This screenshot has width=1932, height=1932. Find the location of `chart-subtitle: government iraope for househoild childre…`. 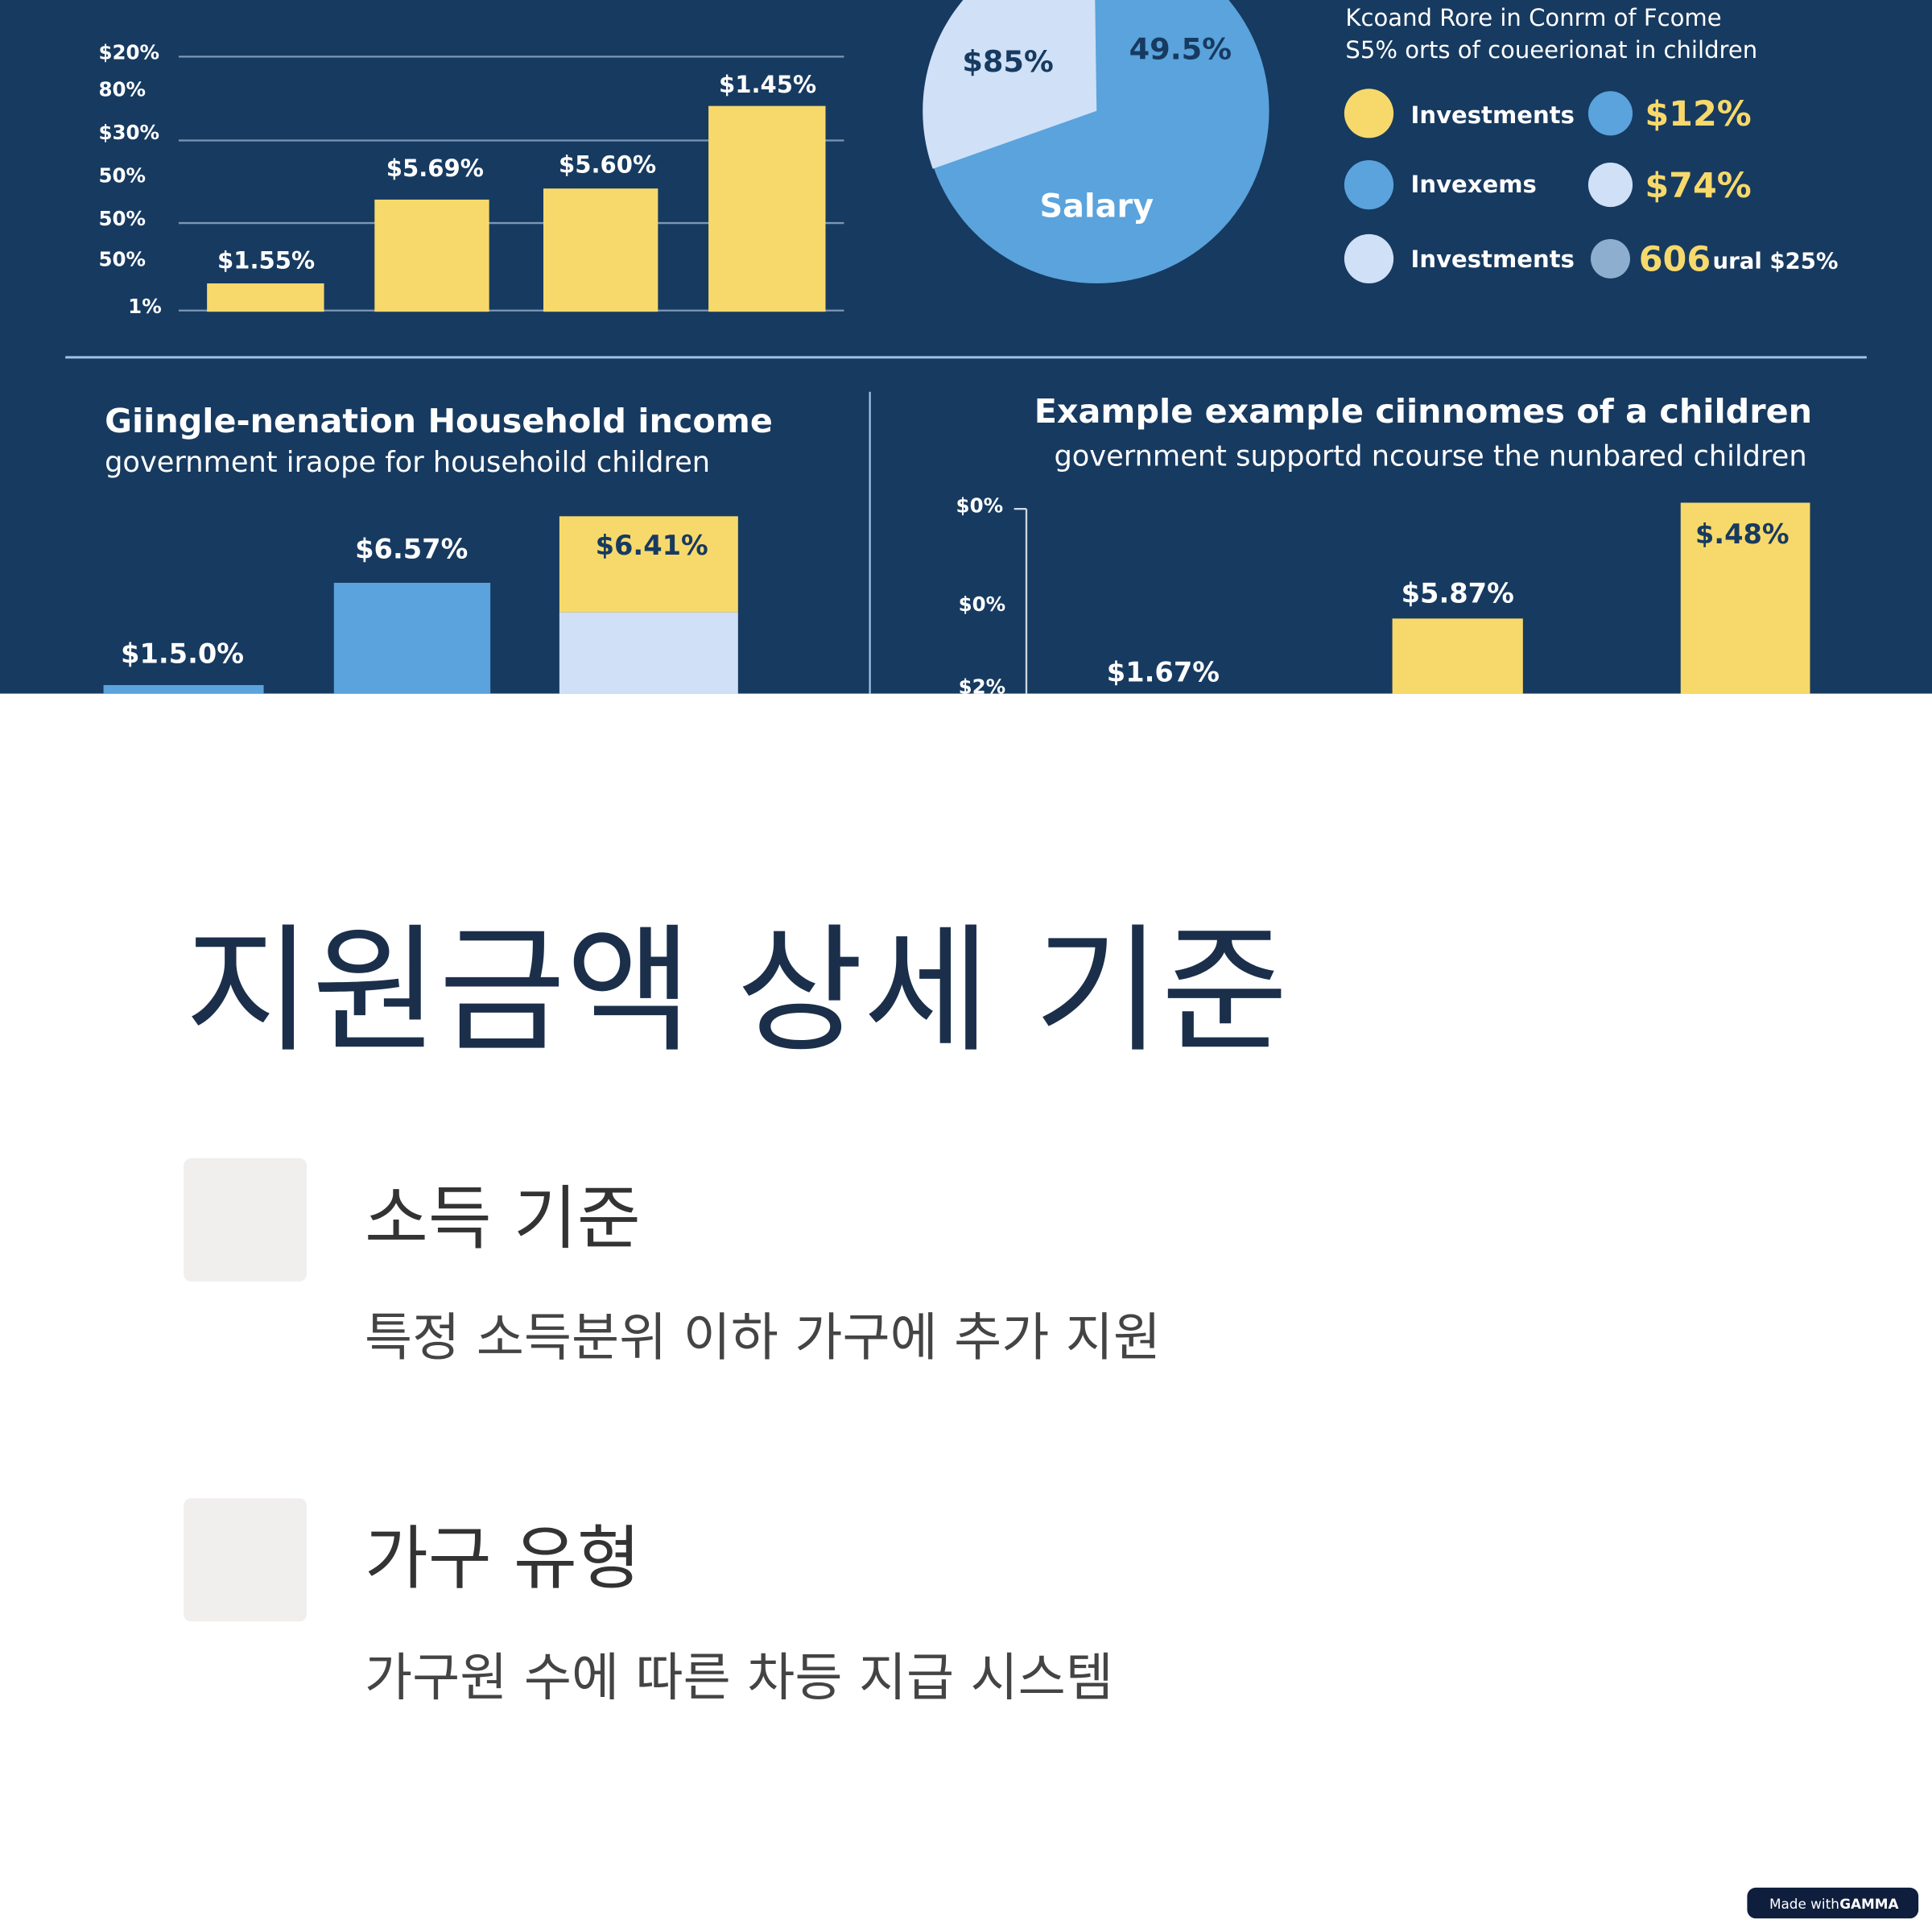

chart-subtitle: government iraope for househoild childre… is located at coordinates (407, 463).